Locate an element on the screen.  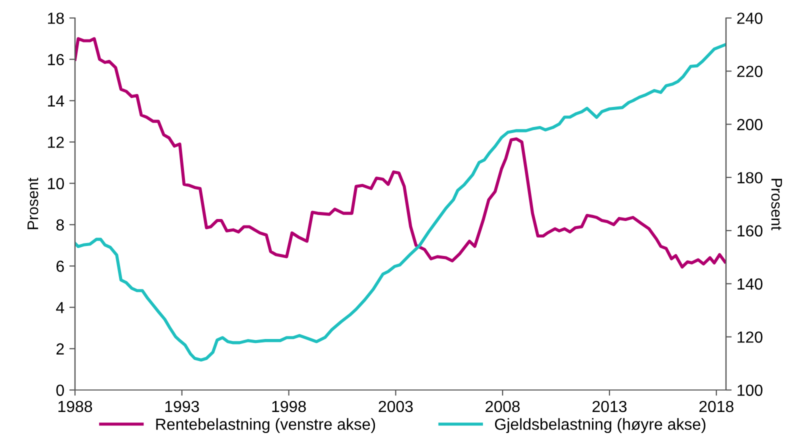
y-tick-label: 4 is located at coordinates (60, 308).